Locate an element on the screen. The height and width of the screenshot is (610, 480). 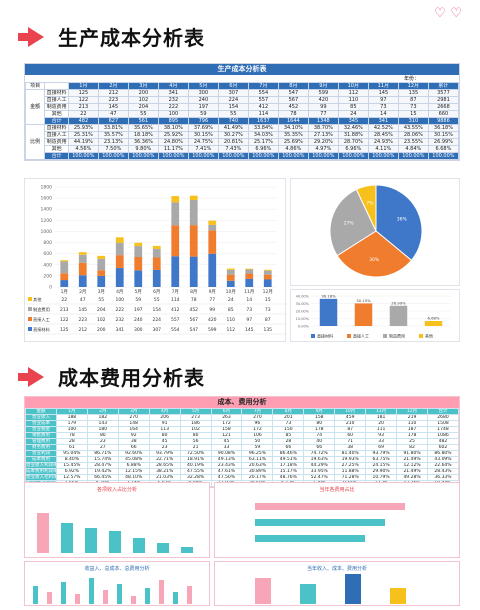
table1-cell: 36.36% is located at coordinates (143, 142).